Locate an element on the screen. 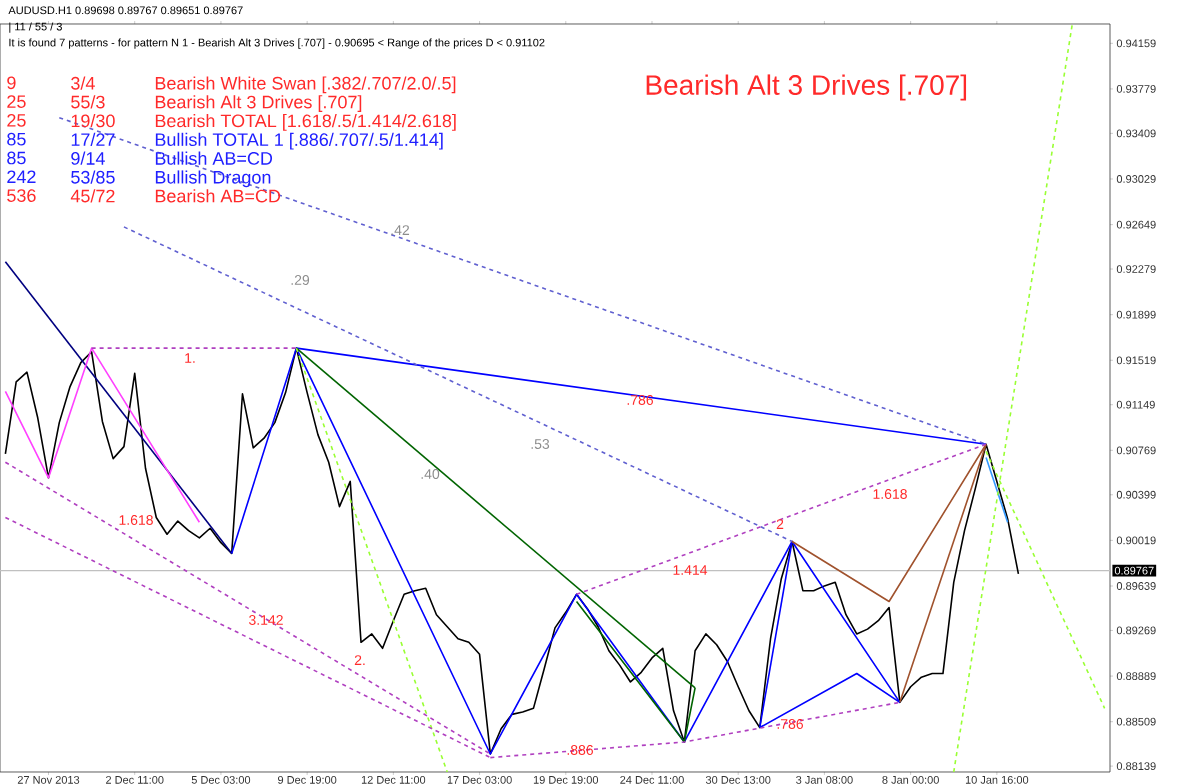  annotation: 242 is located at coordinates (21, 176).